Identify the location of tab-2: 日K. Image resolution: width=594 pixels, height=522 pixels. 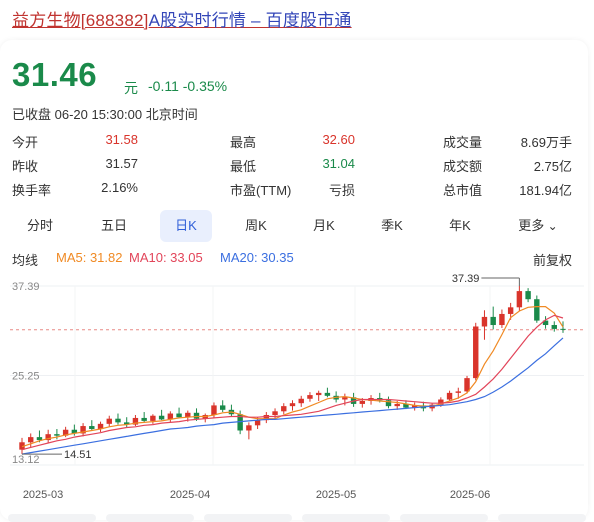
(186, 226).